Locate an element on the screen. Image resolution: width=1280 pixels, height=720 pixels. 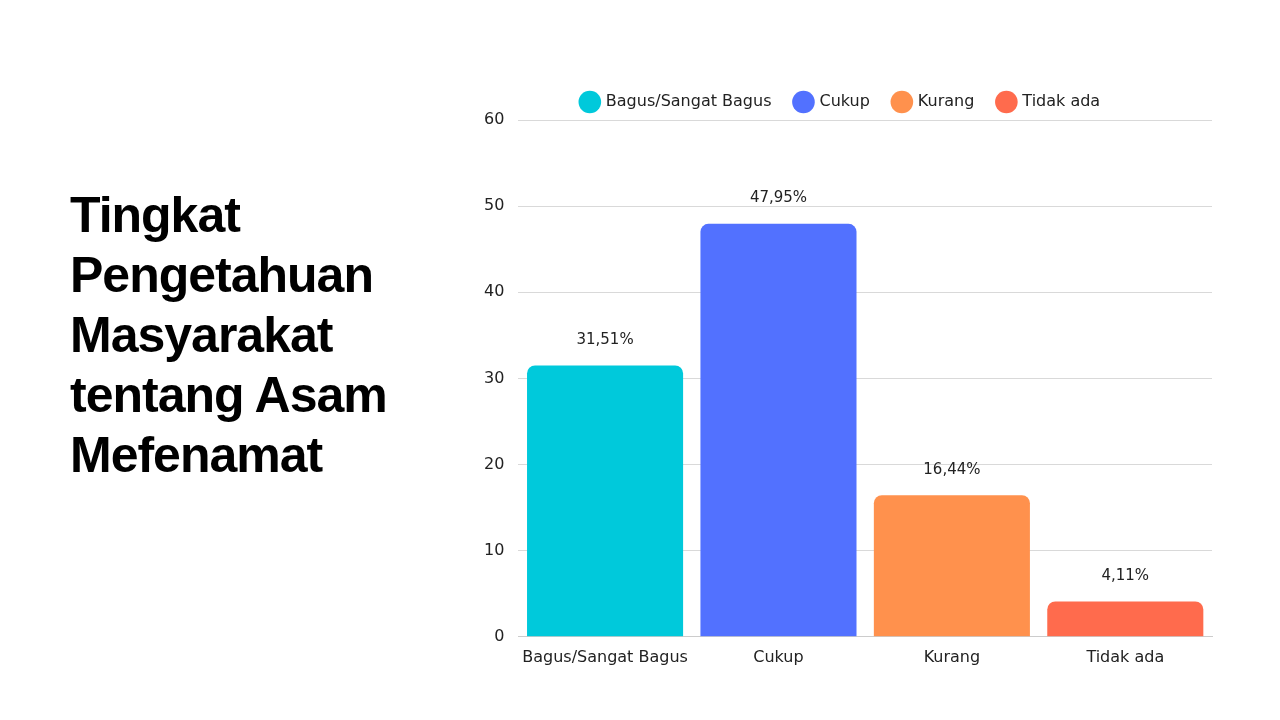
text: Tingkat Pengetahuan Masyarakat tentang Asam Mefenamat is located at coordinates (229, 335).